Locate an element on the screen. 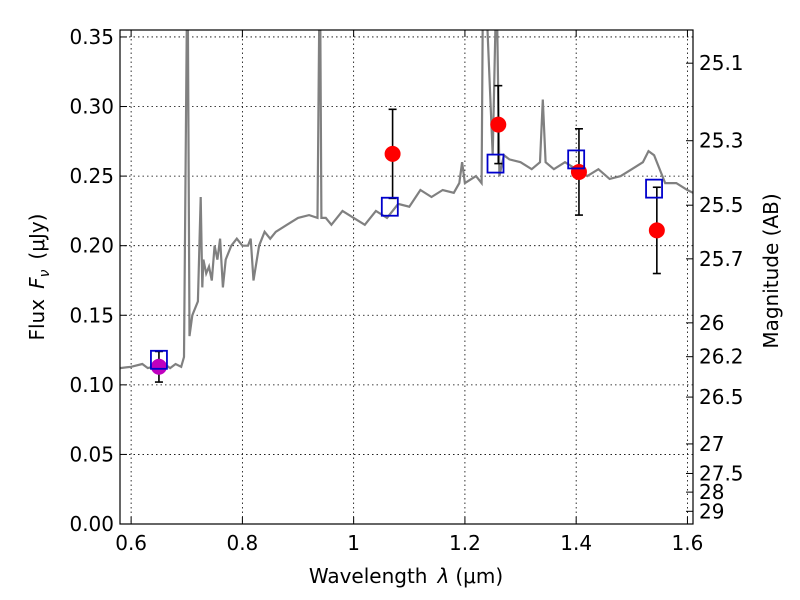 The image size is (800, 600). y2-tick-label: 25.7 is located at coordinates (721, 259).